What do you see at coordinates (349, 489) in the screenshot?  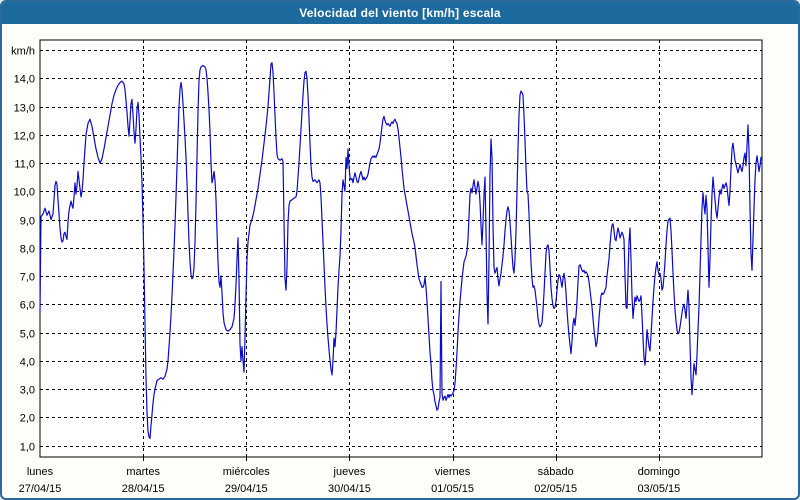 I see `x-date-label: 30/04/15` at bounding box center [349, 489].